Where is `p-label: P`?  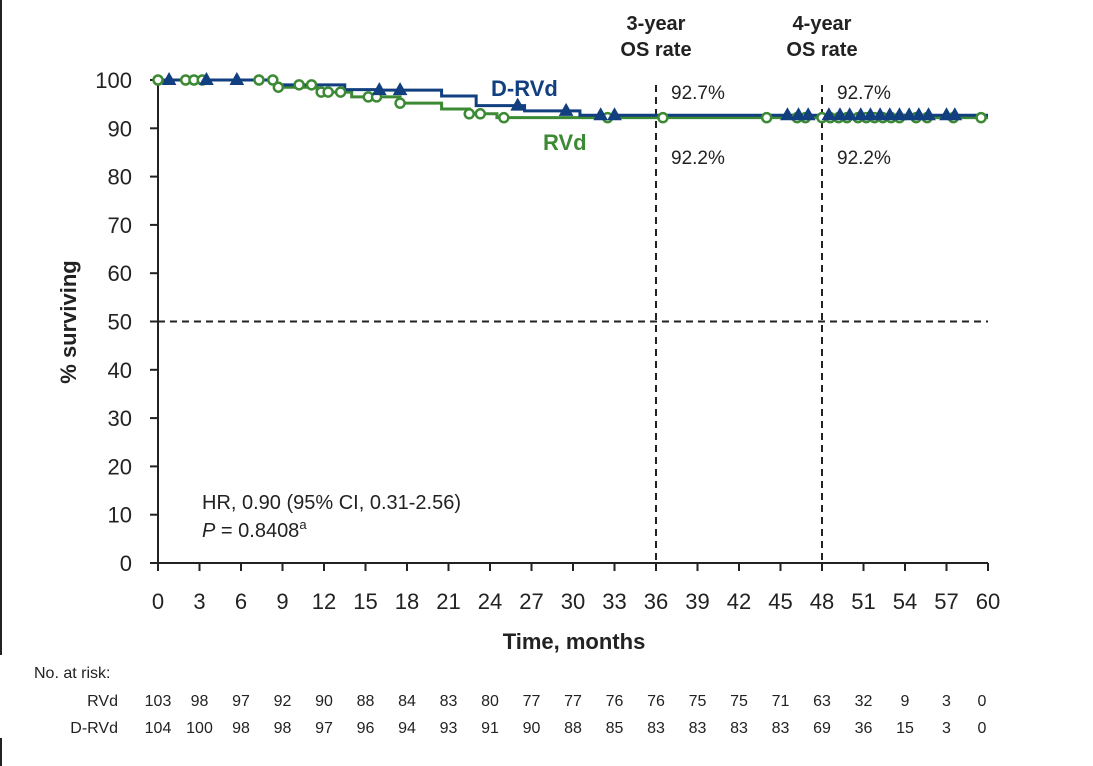
p-label: P is located at coordinates (209, 531).